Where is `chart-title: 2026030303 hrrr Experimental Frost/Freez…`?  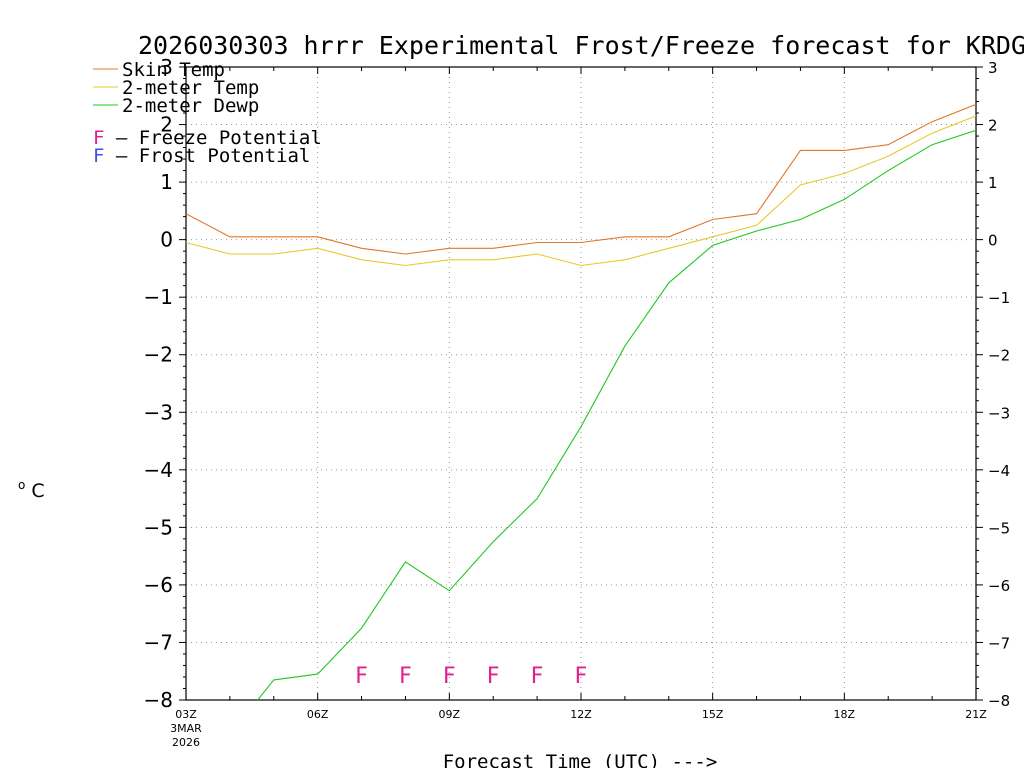 chart-title: 2026030303 hrrr Experimental Frost/Freez… is located at coordinates (581, 45).